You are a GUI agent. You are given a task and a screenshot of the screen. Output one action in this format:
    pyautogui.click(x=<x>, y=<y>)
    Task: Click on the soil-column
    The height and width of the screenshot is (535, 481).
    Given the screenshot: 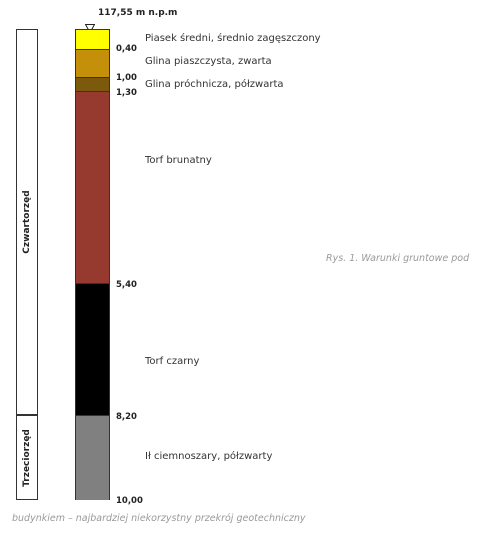 What is the action you would take?
    pyautogui.click(x=92, y=264)
    